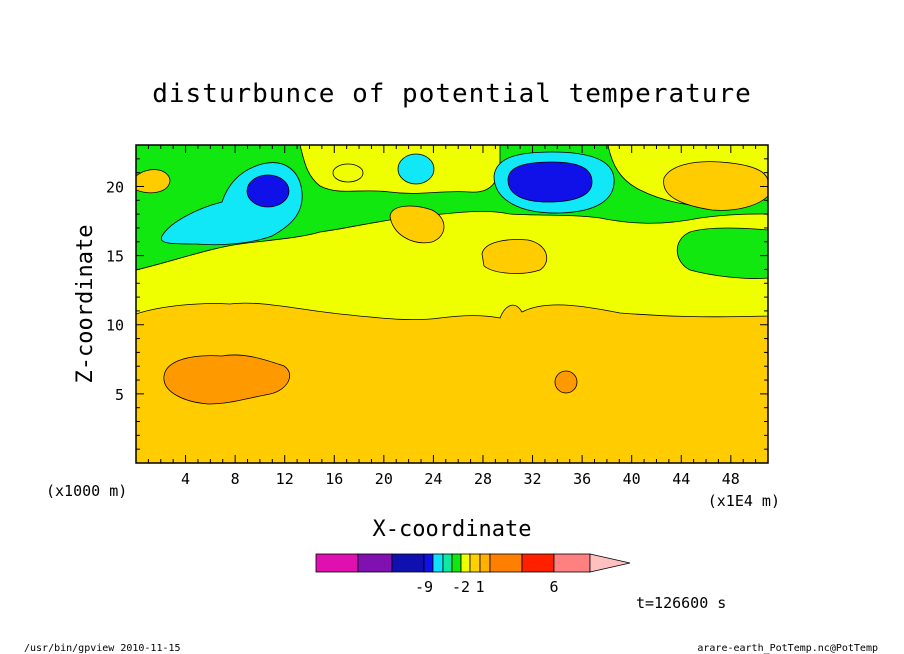  What do you see at coordinates (722, 253) in the screenshot?
I see `region-minus1-to-0-right` at bounding box center [722, 253].